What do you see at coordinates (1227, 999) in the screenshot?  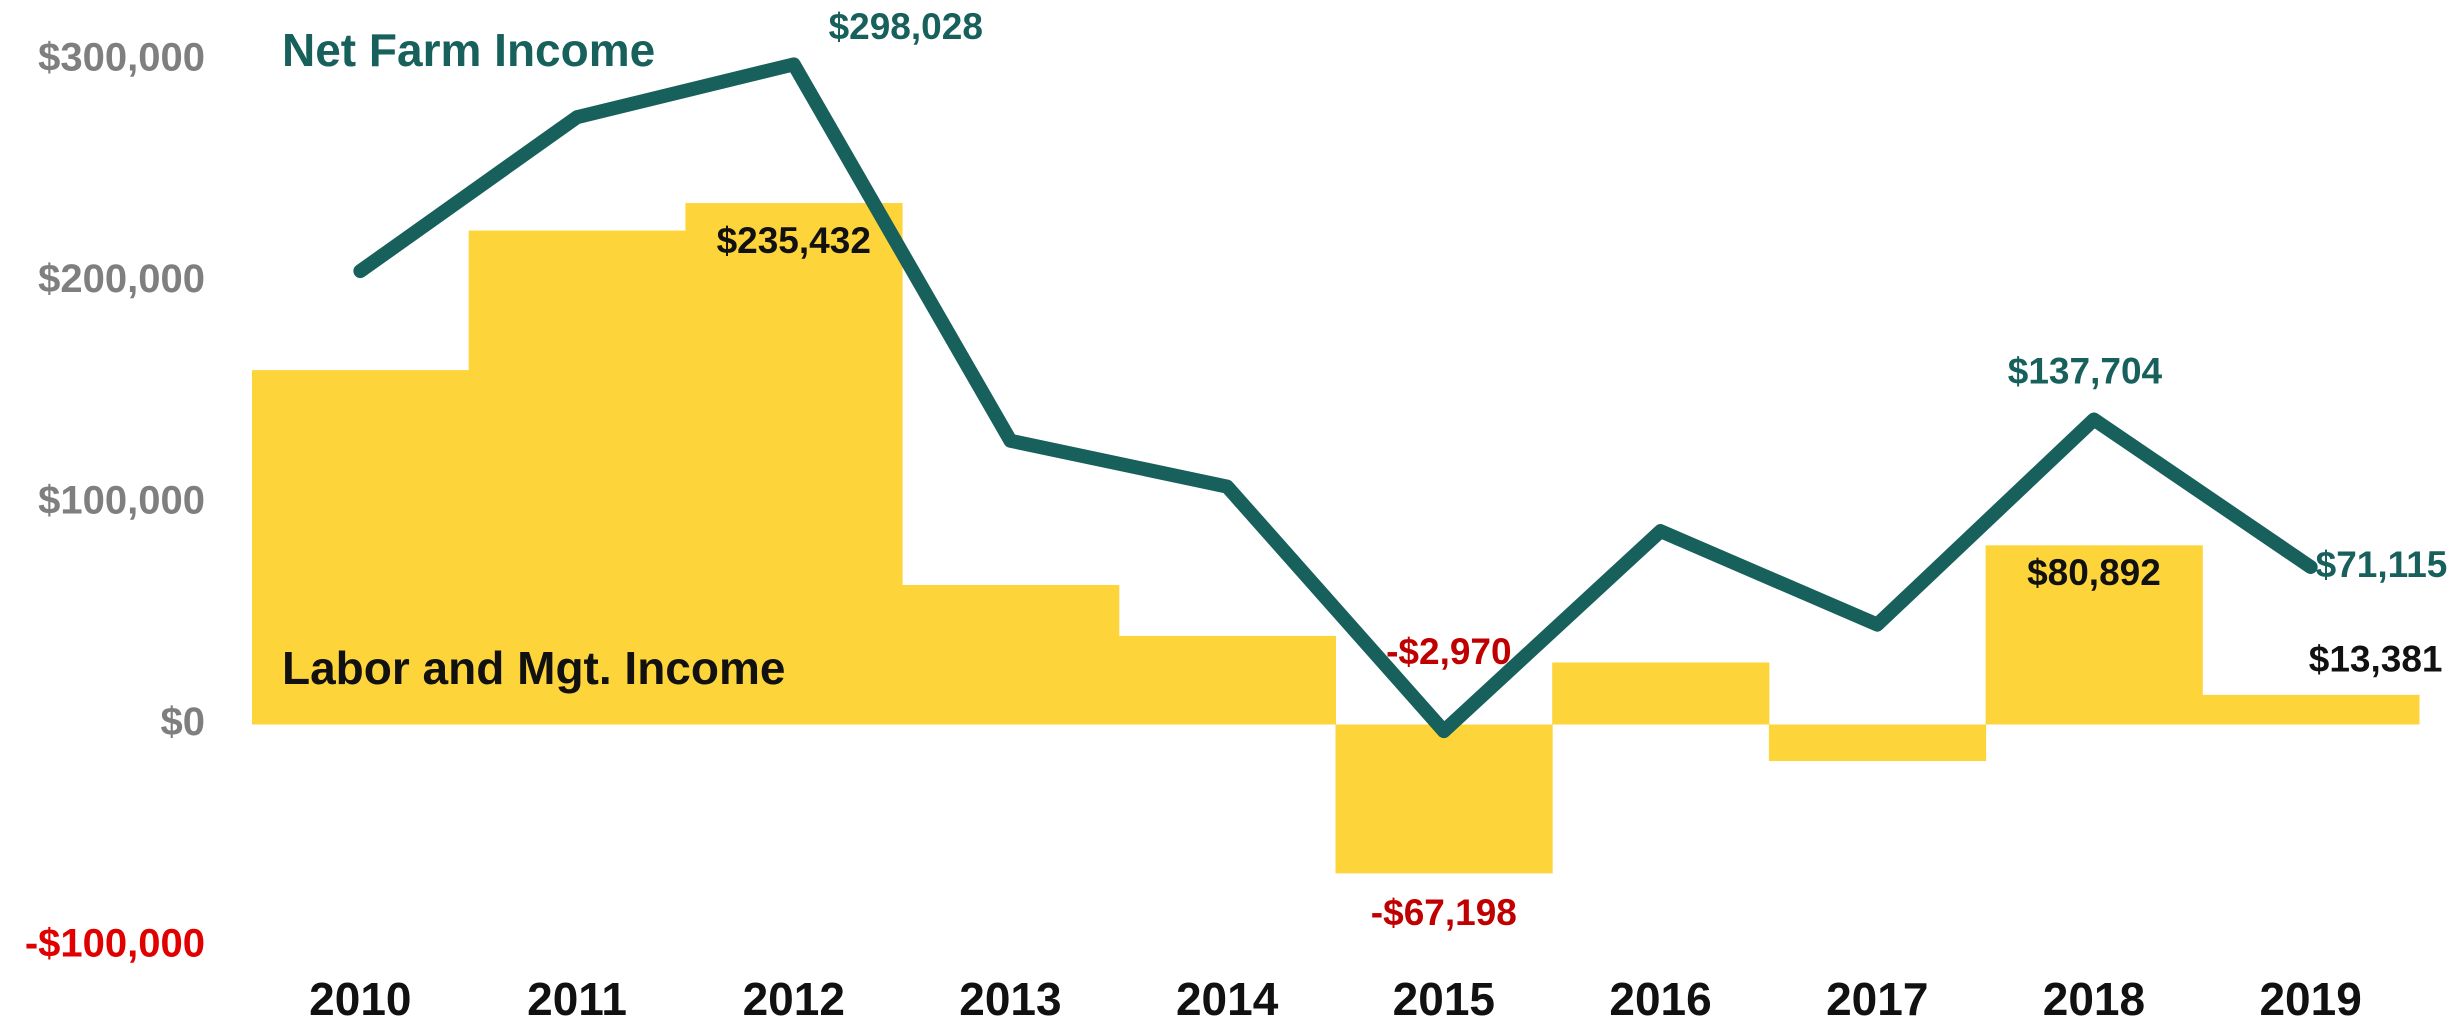 I see `x-tick-label: 2014` at bounding box center [1227, 999].